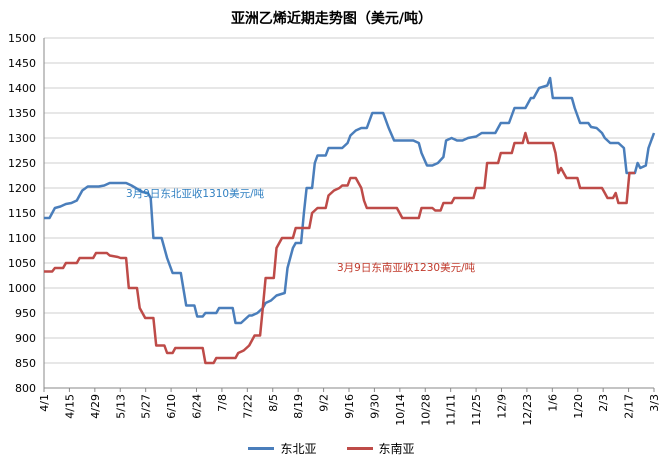 The height and width of the screenshot is (465, 663). Describe the element at coordinates (527, 410) in the screenshot. I see `x-tick-label: 12/23` at that location.